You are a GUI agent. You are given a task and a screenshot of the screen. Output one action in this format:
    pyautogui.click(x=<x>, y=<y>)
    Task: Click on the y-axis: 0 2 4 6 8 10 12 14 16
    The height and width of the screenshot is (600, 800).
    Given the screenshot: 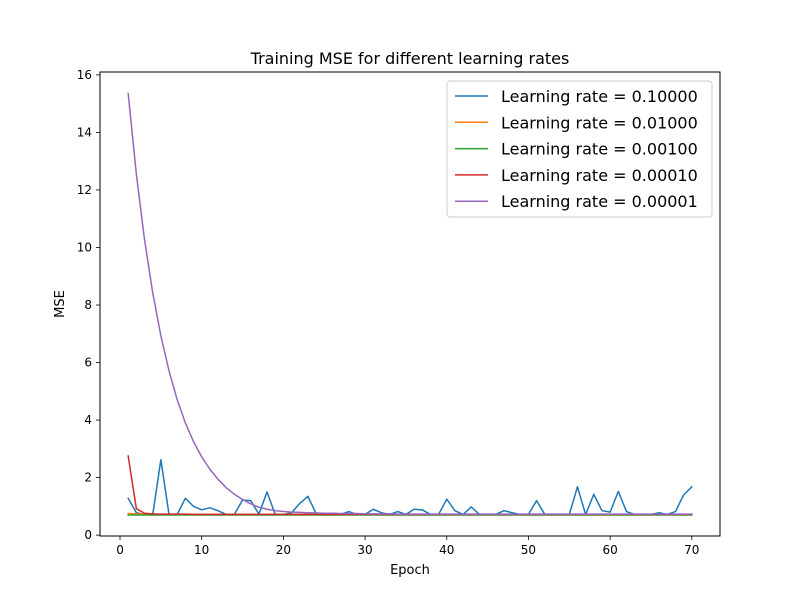 What is the action you would take?
    pyautogui.click(x=88, y=305)
    